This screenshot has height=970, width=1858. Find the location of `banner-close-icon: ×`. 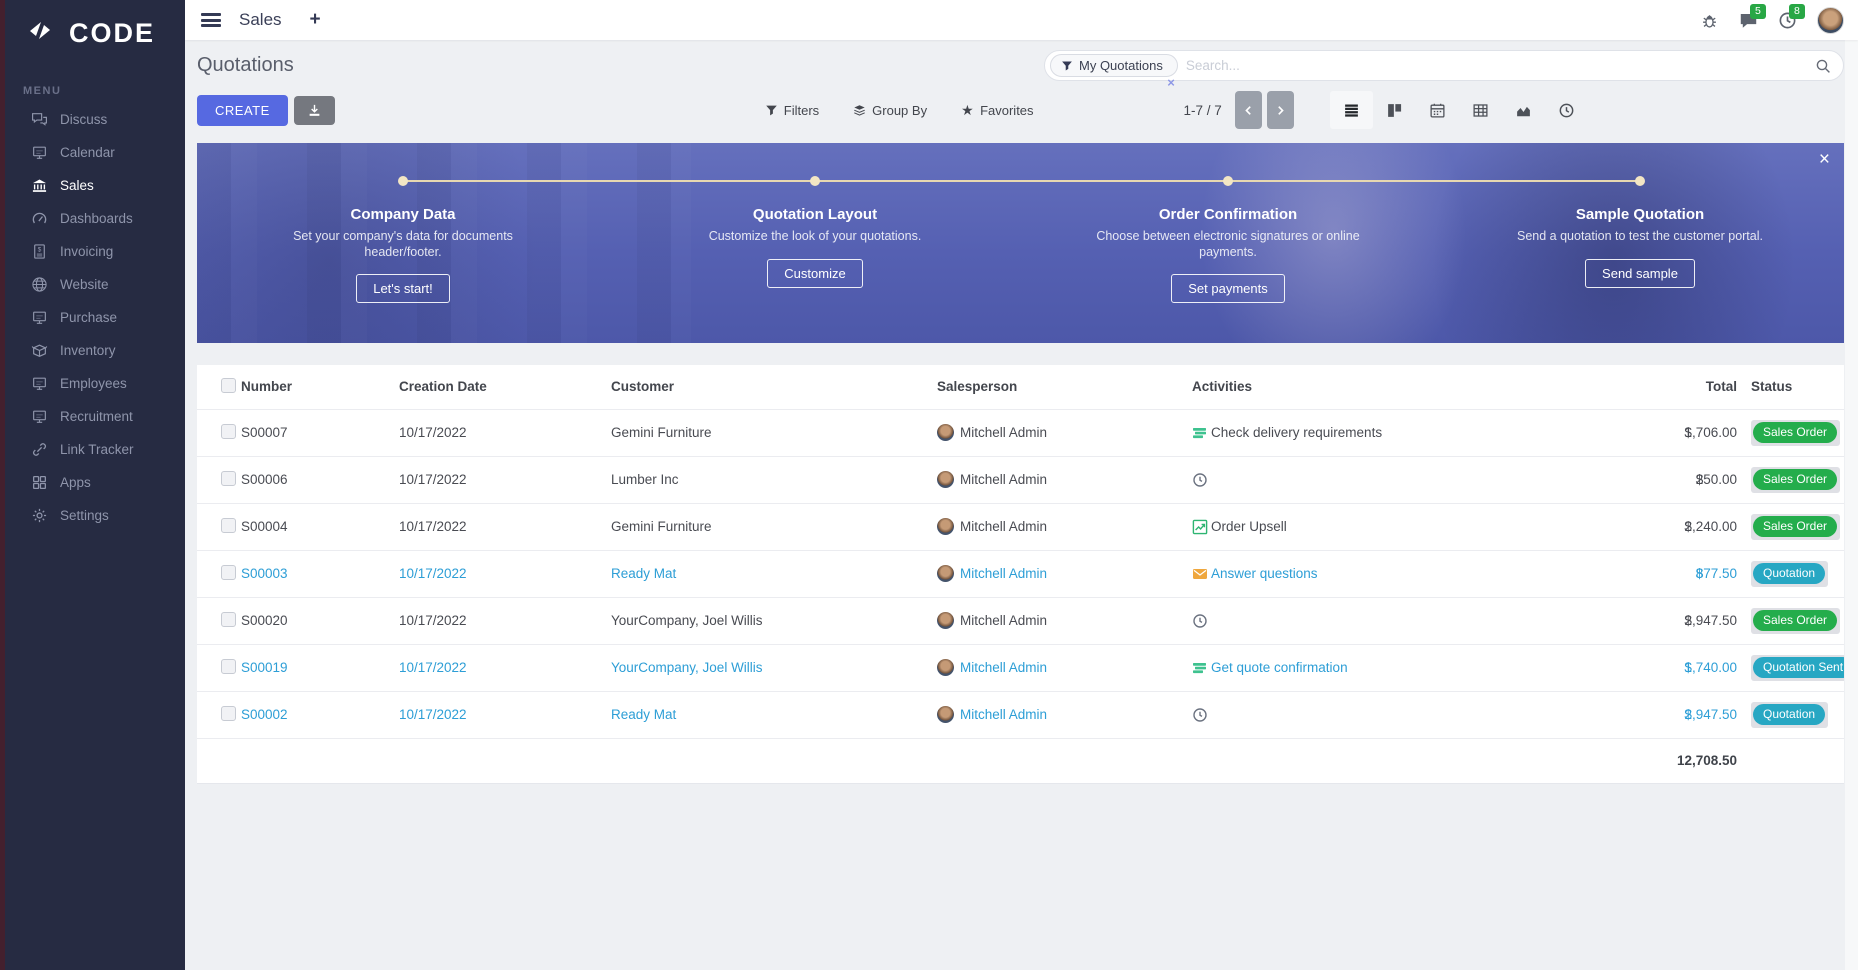

banner-close-icon: × is located at coordinates (1824, 159).